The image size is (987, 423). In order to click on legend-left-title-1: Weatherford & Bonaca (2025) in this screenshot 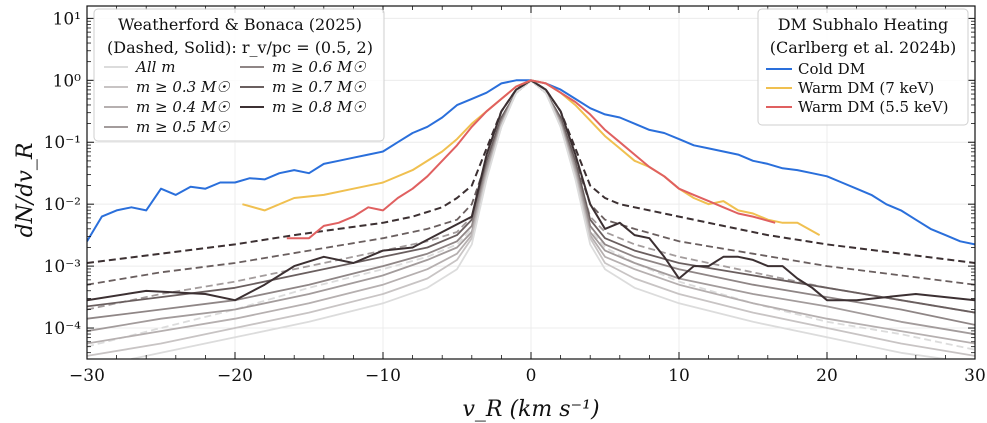, I will do `click(240, 24)`.